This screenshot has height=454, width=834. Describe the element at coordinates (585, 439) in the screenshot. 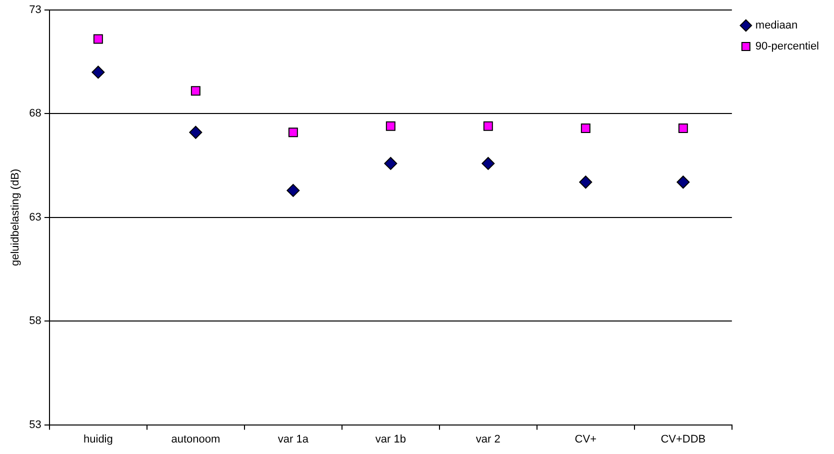

I see `x-tick-label: CV+` at that location.